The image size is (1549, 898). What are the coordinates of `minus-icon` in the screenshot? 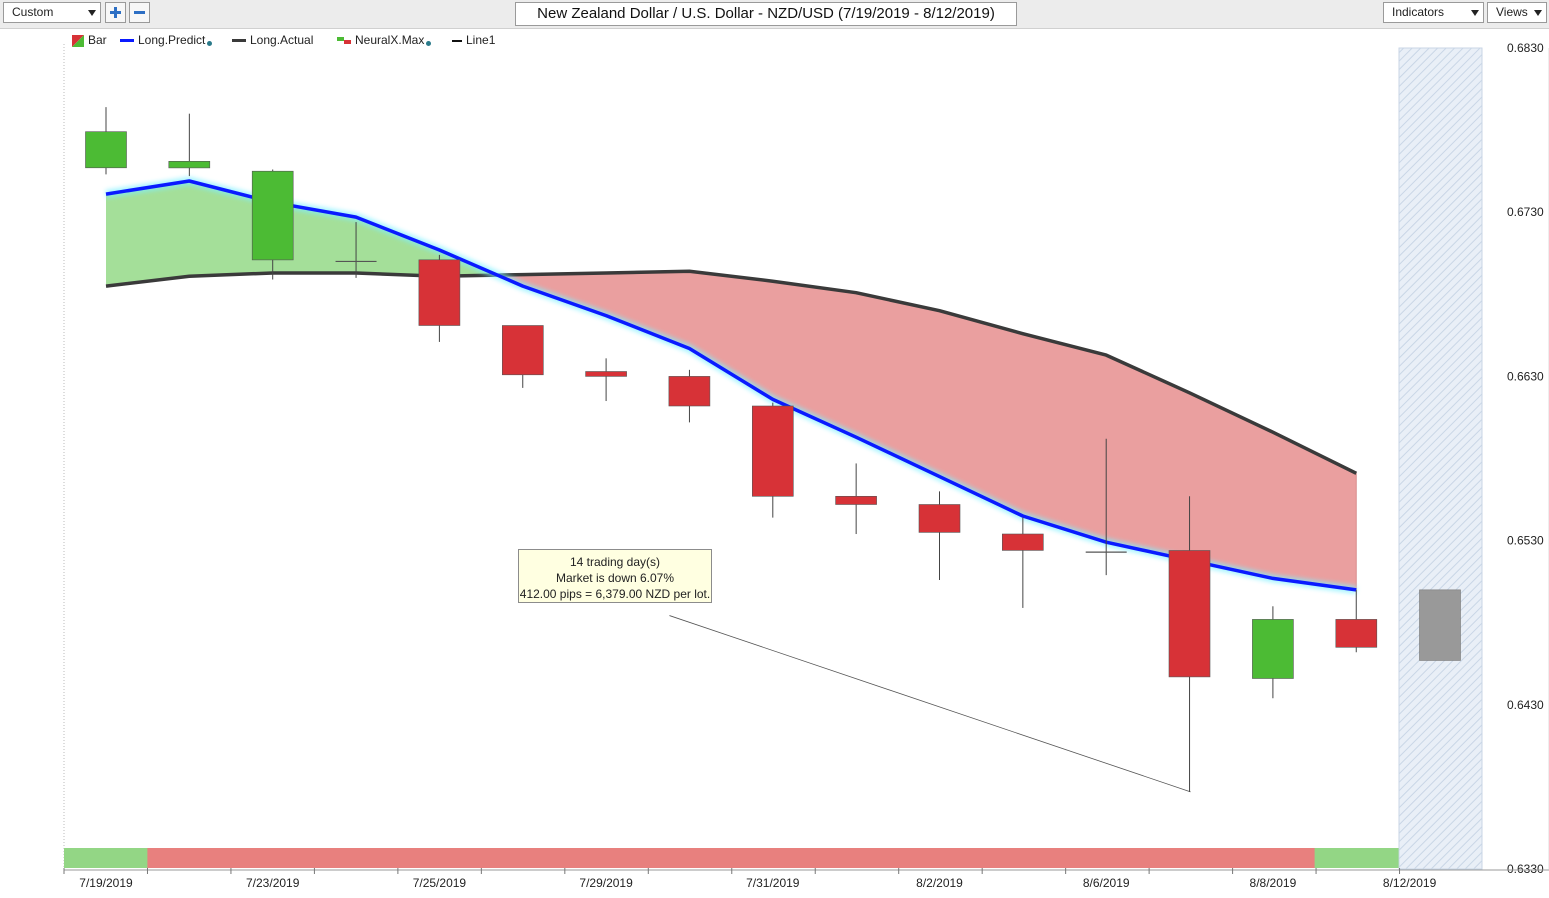 It's located at (139, 12).